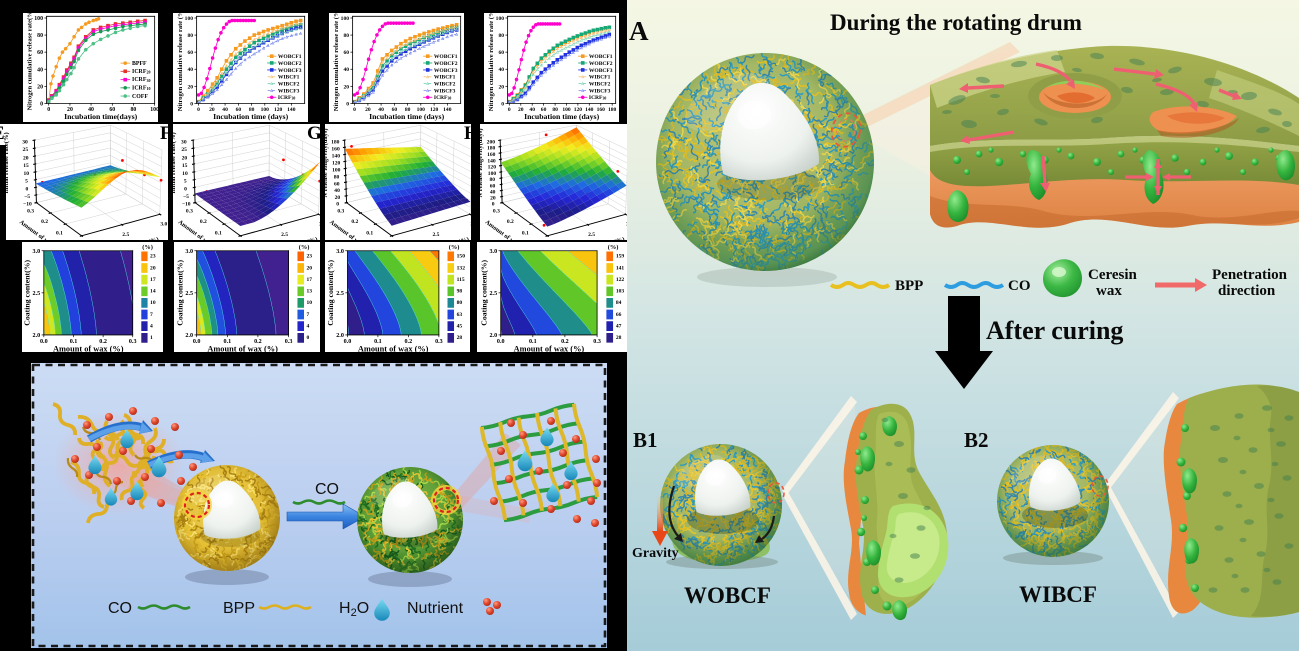 The image size is (1299, 651). I want to click on svg-text: wax, so click(1109, 291).